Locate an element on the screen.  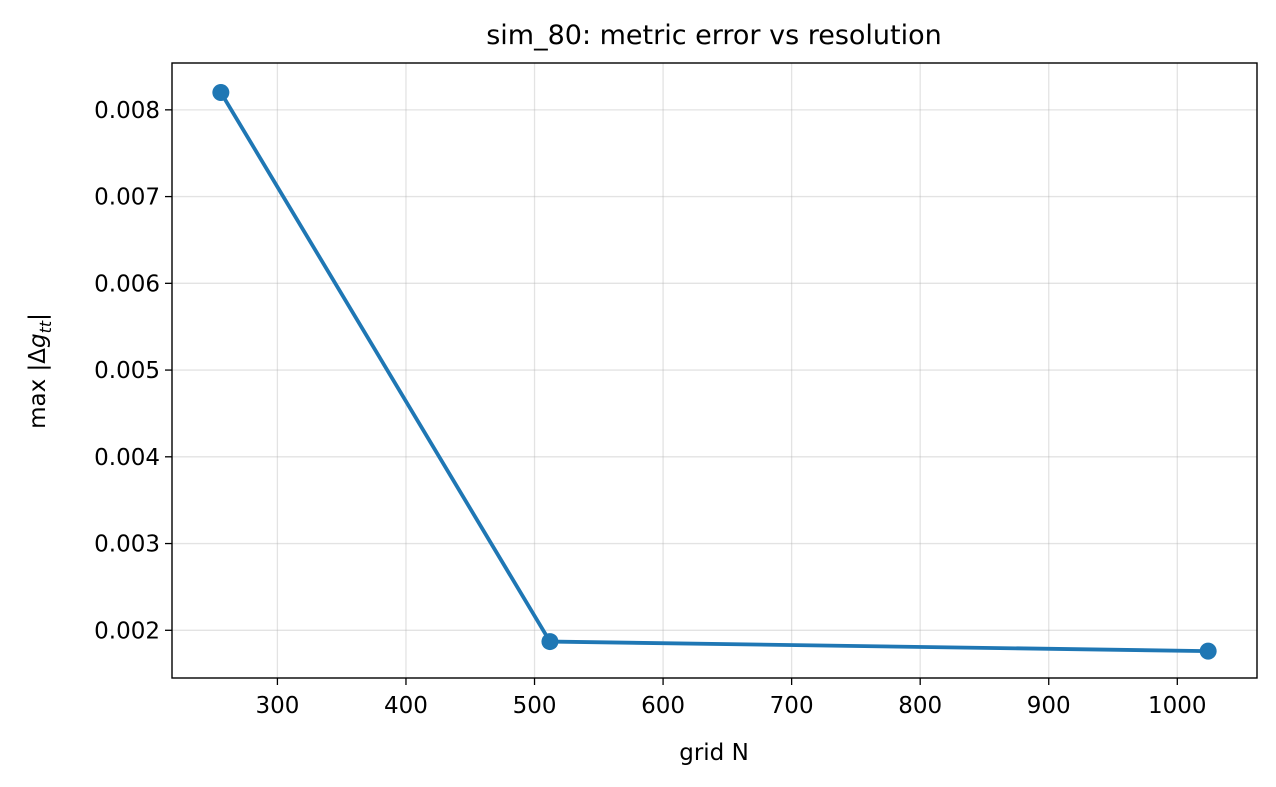
y-tick-label: 0.002 is located at coordinates (127, 631).